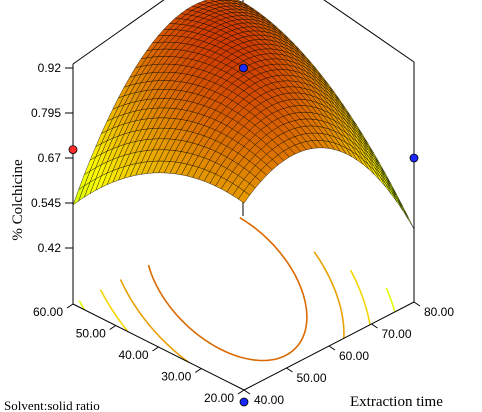 The height and width of the screenshot is (412, 482). I want to click on z-tick-label: 0.92, so click(50, 68).